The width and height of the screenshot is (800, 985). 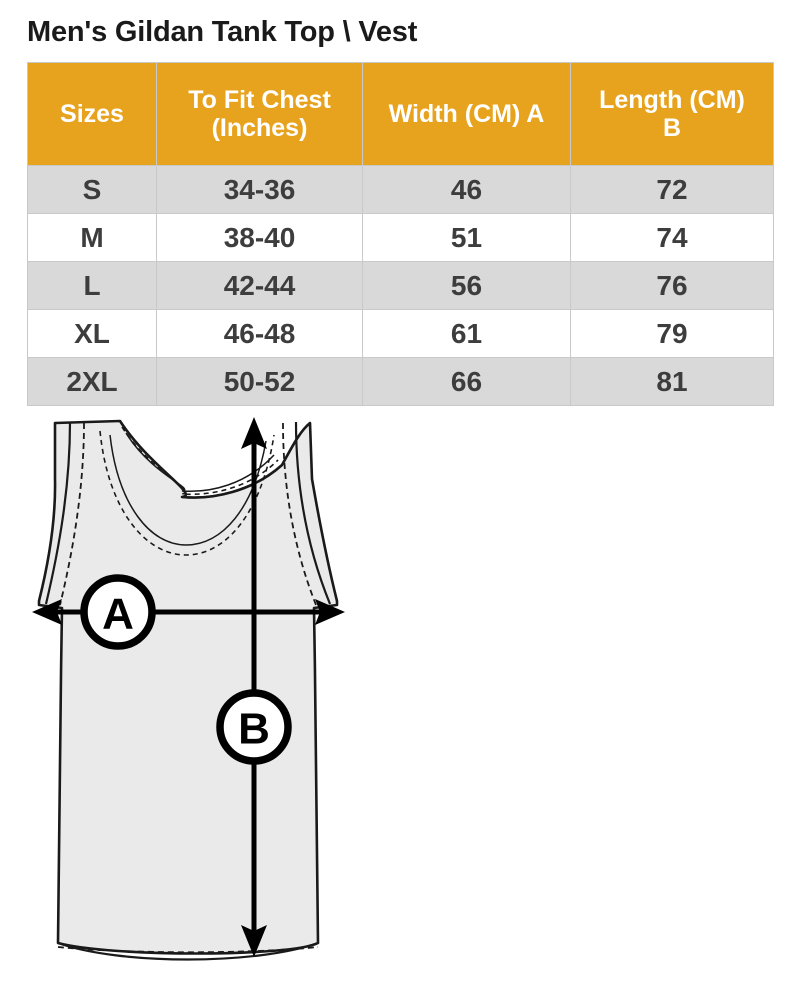 I want to click on arrowhead-down, so click(x=254, y=941).